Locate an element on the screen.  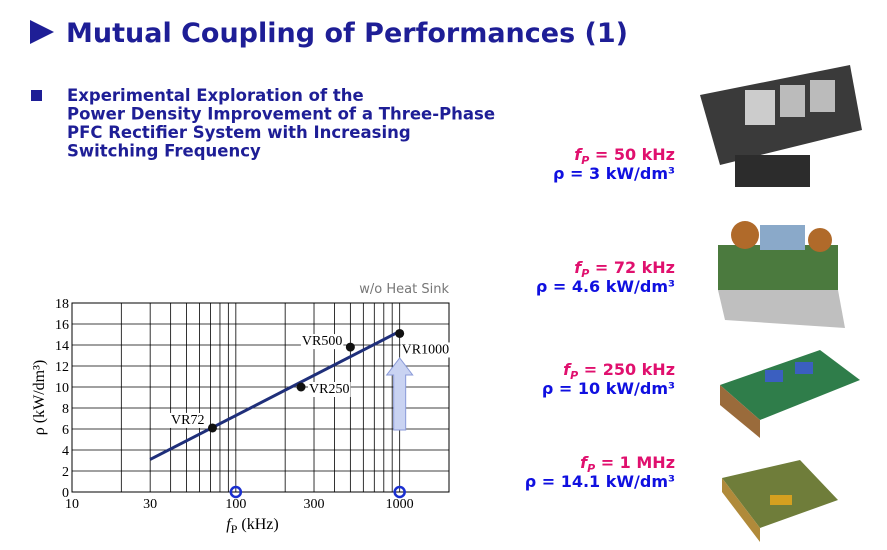
bullet-line: Switching Frequency is located at coordinates (164, 151).